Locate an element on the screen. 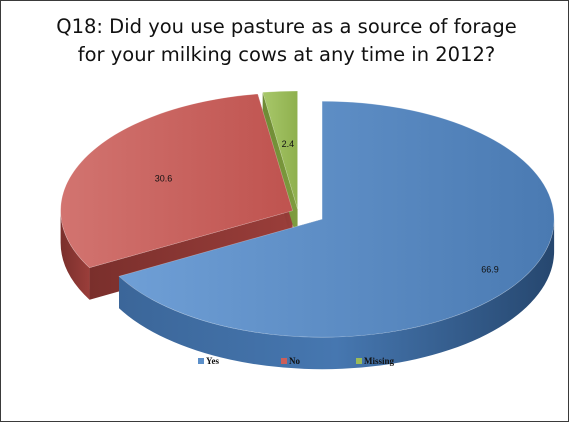 The image size is (571, 424). pie-slice-missing is located at coordinates (280, 150).